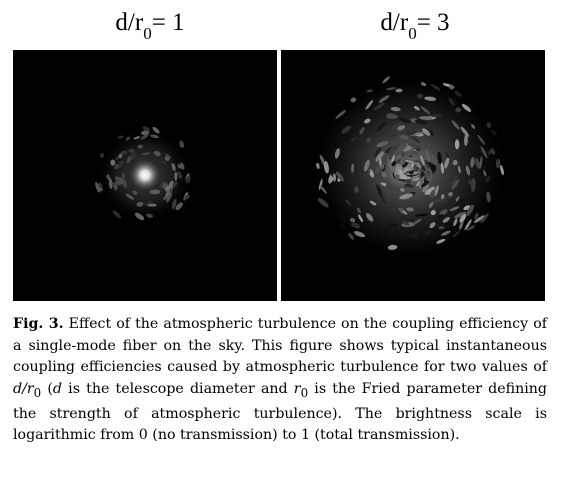  What do you see at coordinates (433, 22) in the screenshot?
I see `panel-label-right-value: = 3` at bounding box center [433, 22].